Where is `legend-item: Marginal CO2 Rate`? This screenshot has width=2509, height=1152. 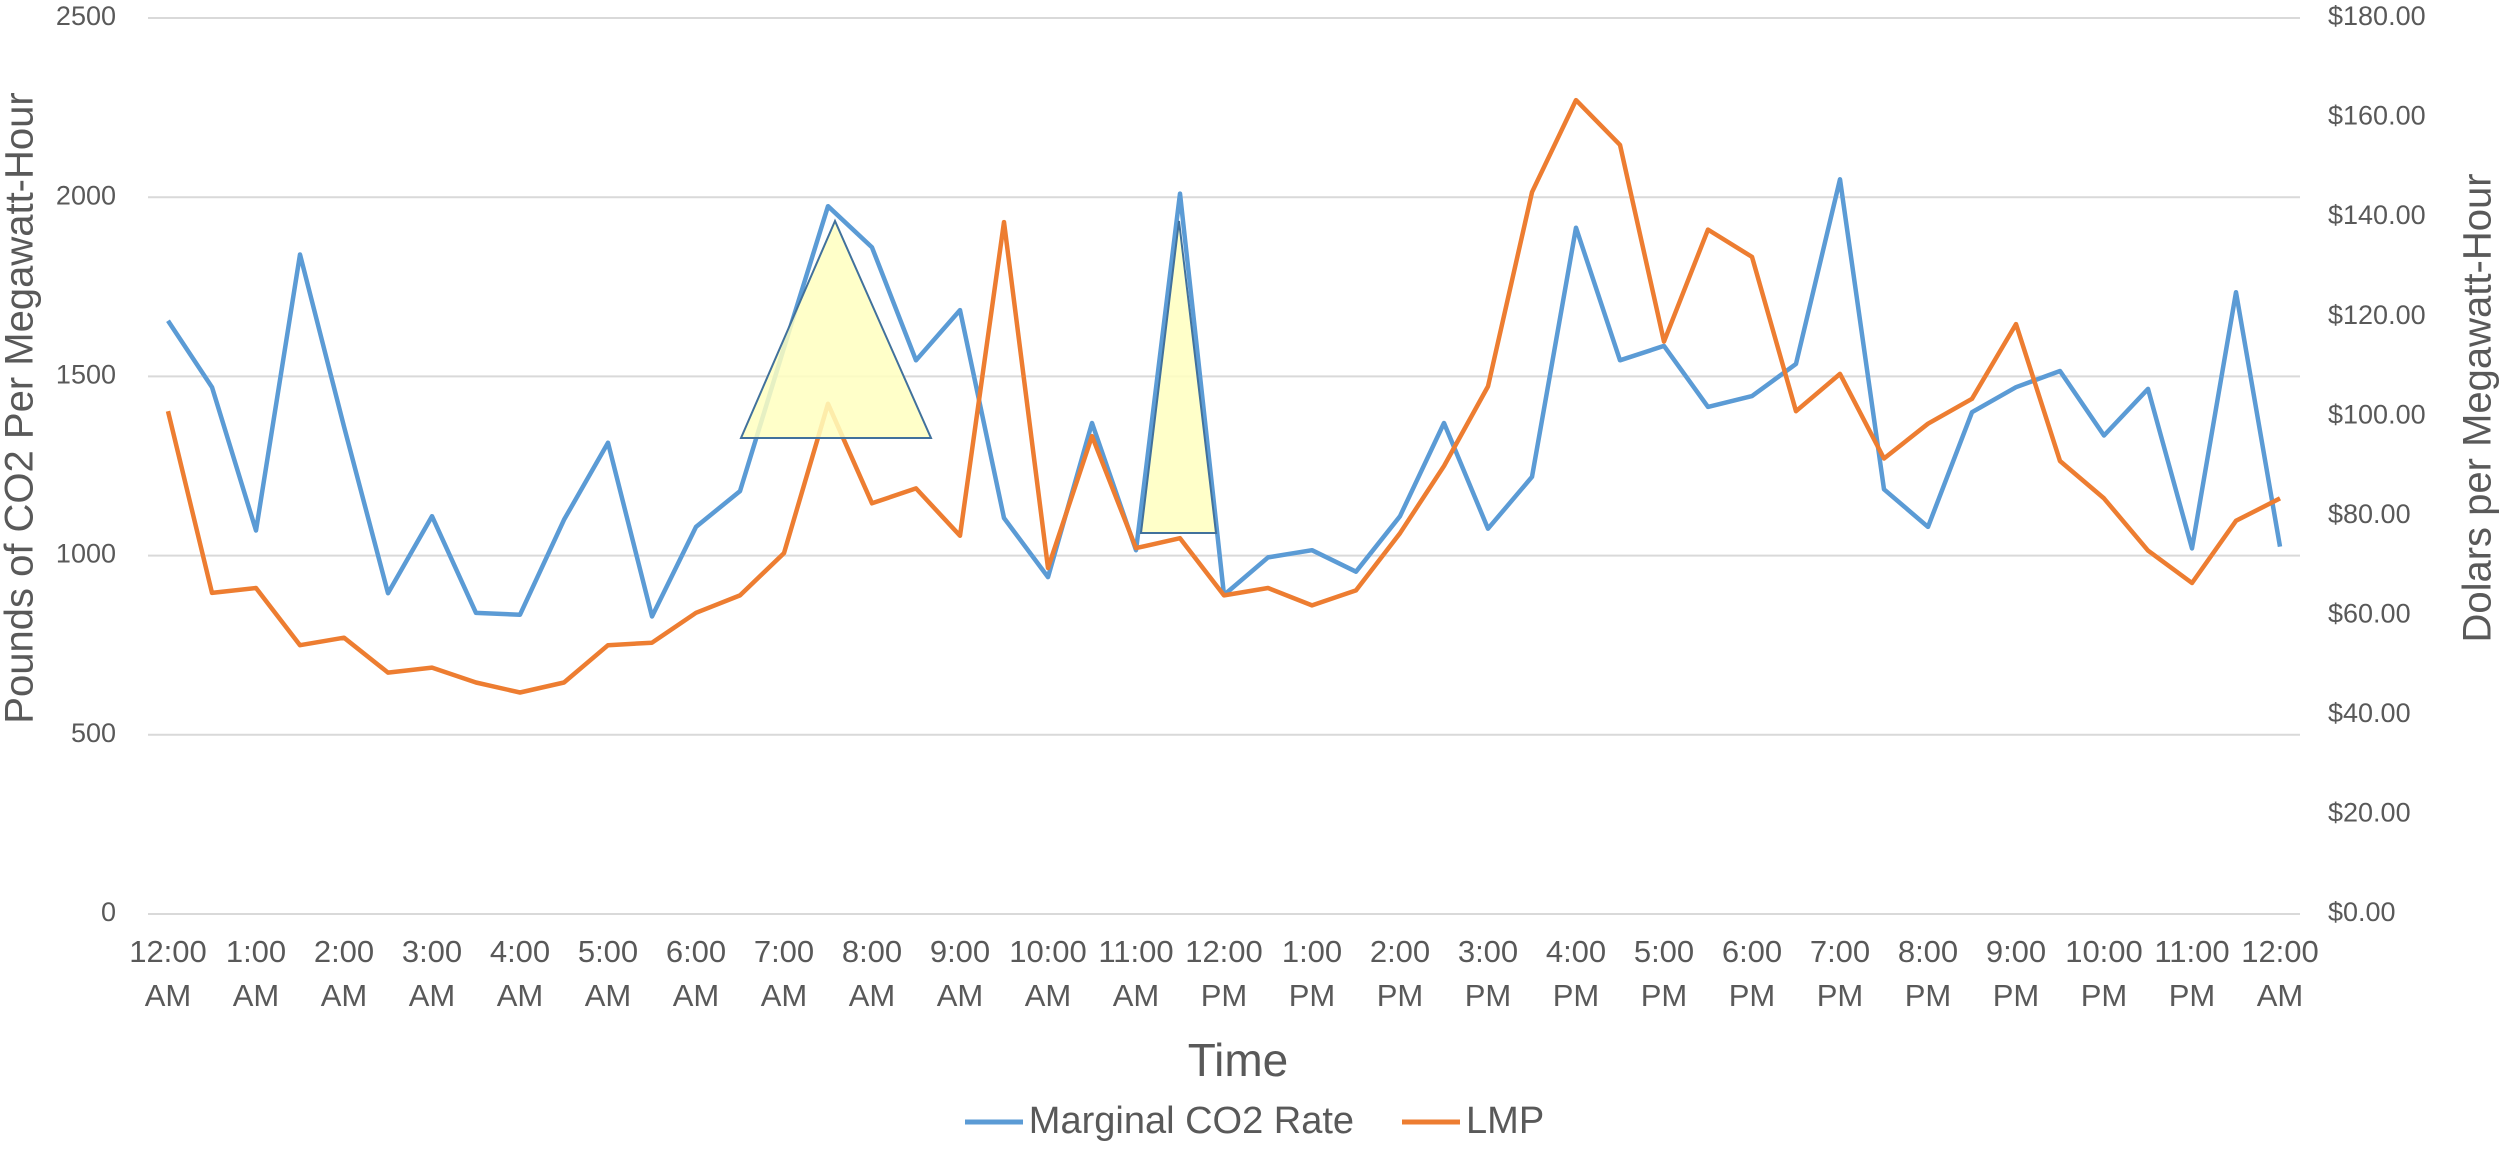 legend-item: Marginal CO2 Rate is located at coordinates (1159, 1121).